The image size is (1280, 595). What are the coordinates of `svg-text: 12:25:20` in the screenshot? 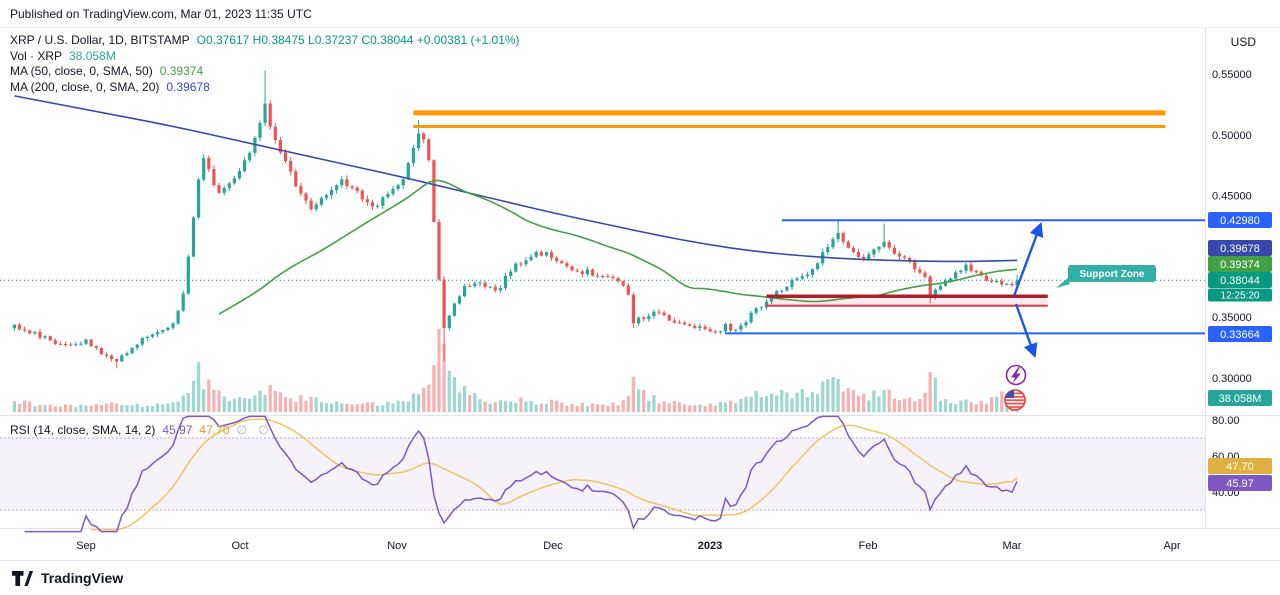 It's located at (1240, 296).